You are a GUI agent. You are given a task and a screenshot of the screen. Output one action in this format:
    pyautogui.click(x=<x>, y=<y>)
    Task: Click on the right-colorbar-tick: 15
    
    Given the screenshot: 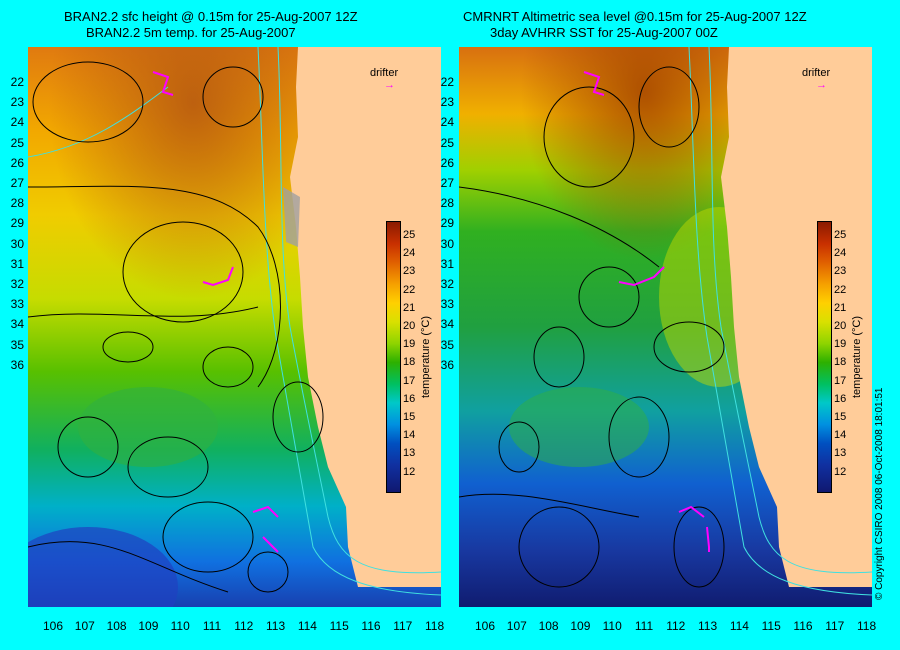 What is the action you would take?
    pyautogui.click(x=840, y=417)
    